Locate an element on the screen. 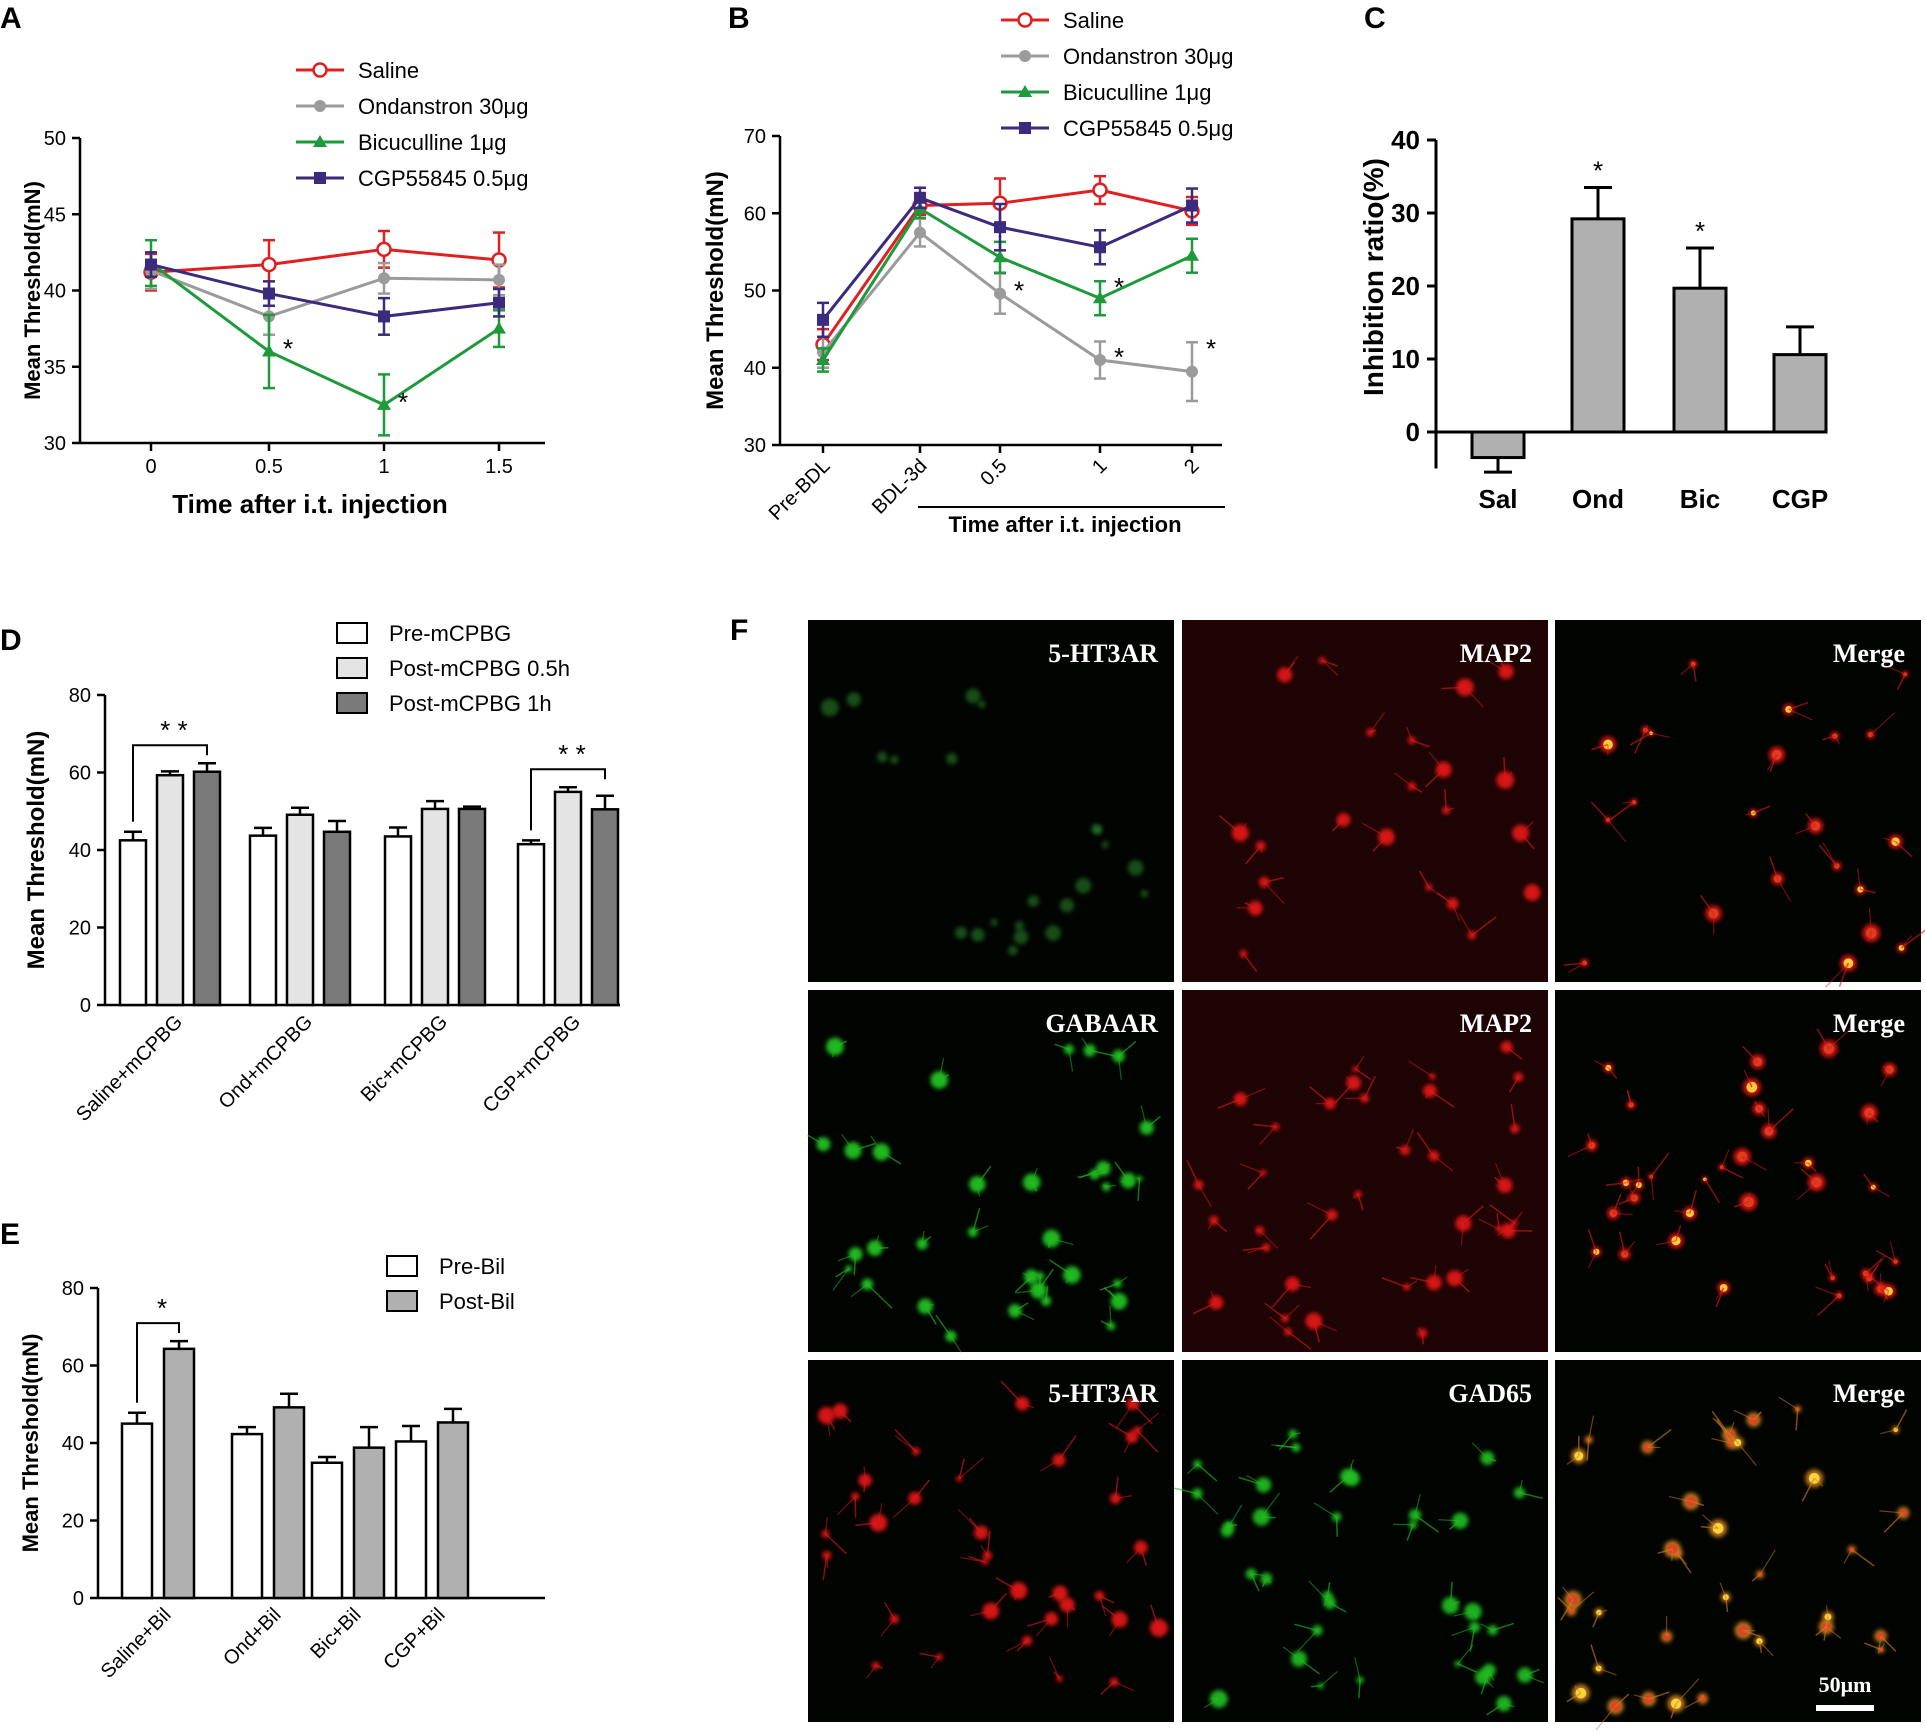 The width and height of the screenshot is (1925, 1735). x-tick-label: 0 is located at coordinates (150, 467).